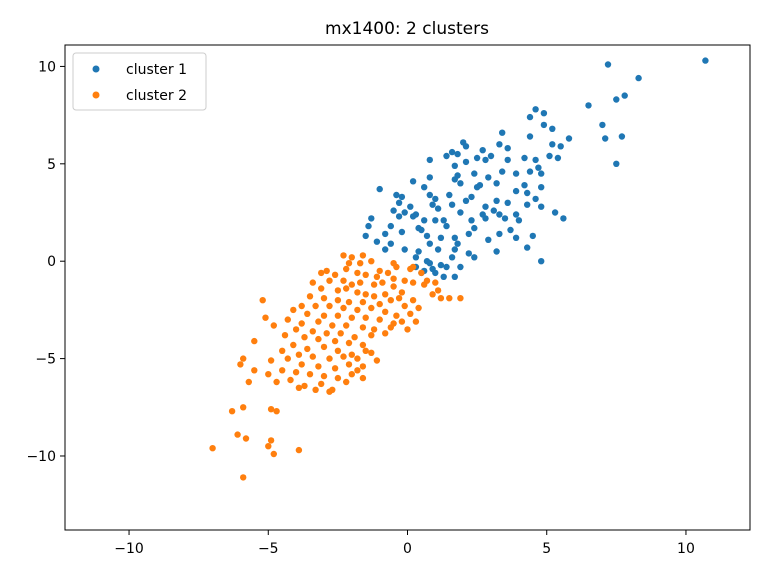 This screenshot has width=768, height=576. Describe the element at coordinates (51, 165) in the screenshot. I see `y-tick-label-5: 5` at that location.